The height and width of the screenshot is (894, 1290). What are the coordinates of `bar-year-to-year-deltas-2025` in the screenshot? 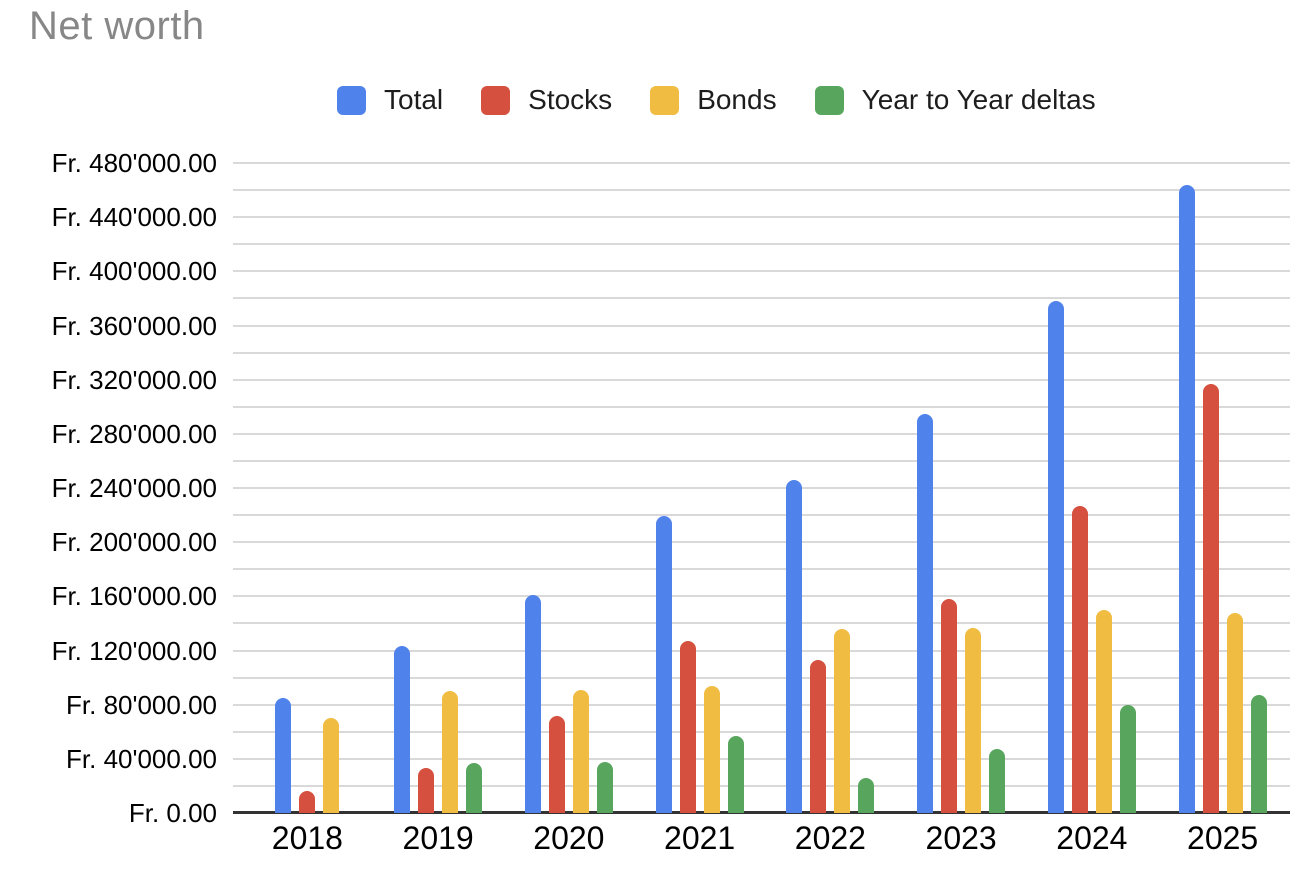 It's located at (1258, 754).